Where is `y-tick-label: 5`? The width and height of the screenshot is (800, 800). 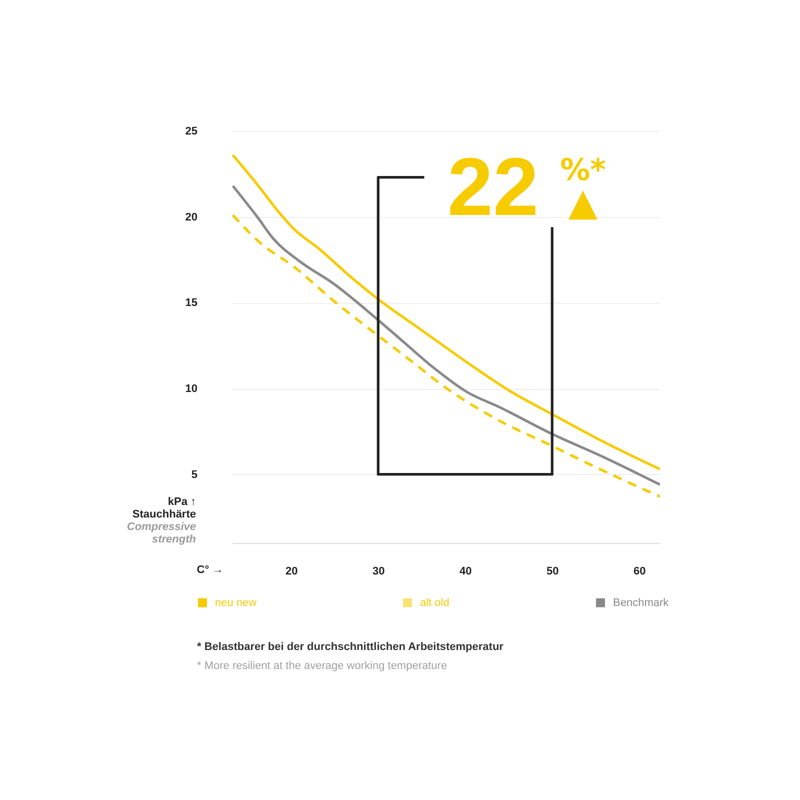 y-tick-label: 5 is located at coordinates (194, 474).